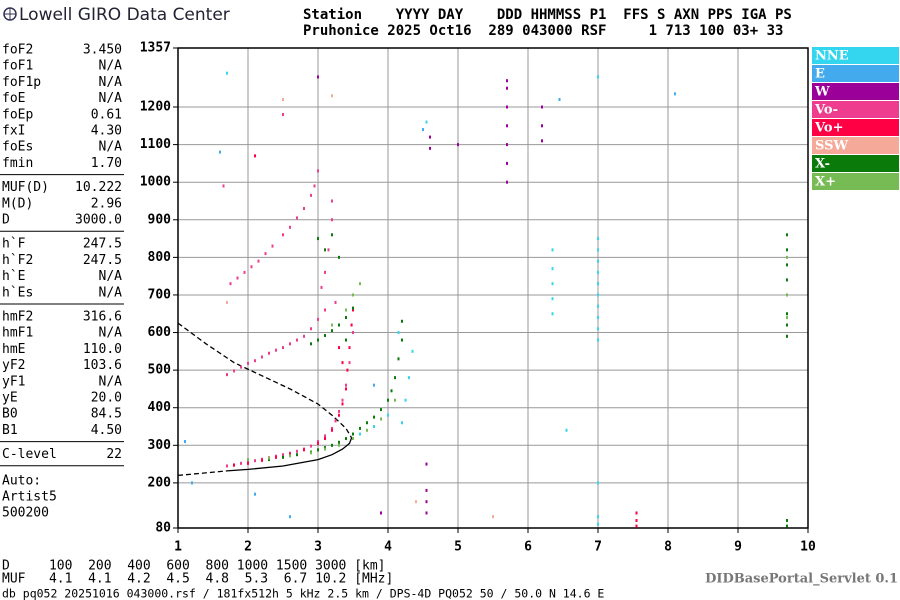 The image size is (900, 600). What do you see at coordinates (528, 547) in the screenshot?
I see `x-tick-label: 6` at bounding box center [528, 547].